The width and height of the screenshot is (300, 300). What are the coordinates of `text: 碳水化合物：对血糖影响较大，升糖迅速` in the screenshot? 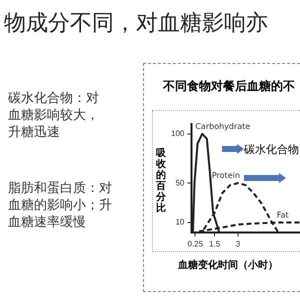 It's located at (54, 115).